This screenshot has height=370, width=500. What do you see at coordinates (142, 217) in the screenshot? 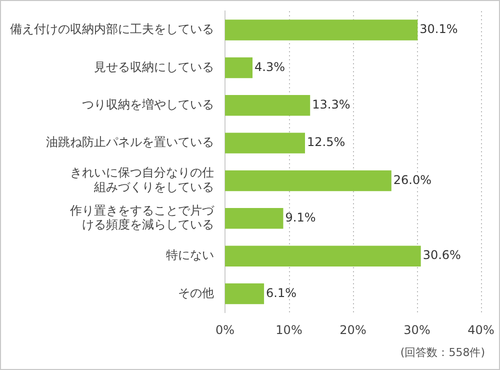
I see `y-tick-label: 作り置きをすることで片づける頻度を減らしている` at bounding box center [142, 217].